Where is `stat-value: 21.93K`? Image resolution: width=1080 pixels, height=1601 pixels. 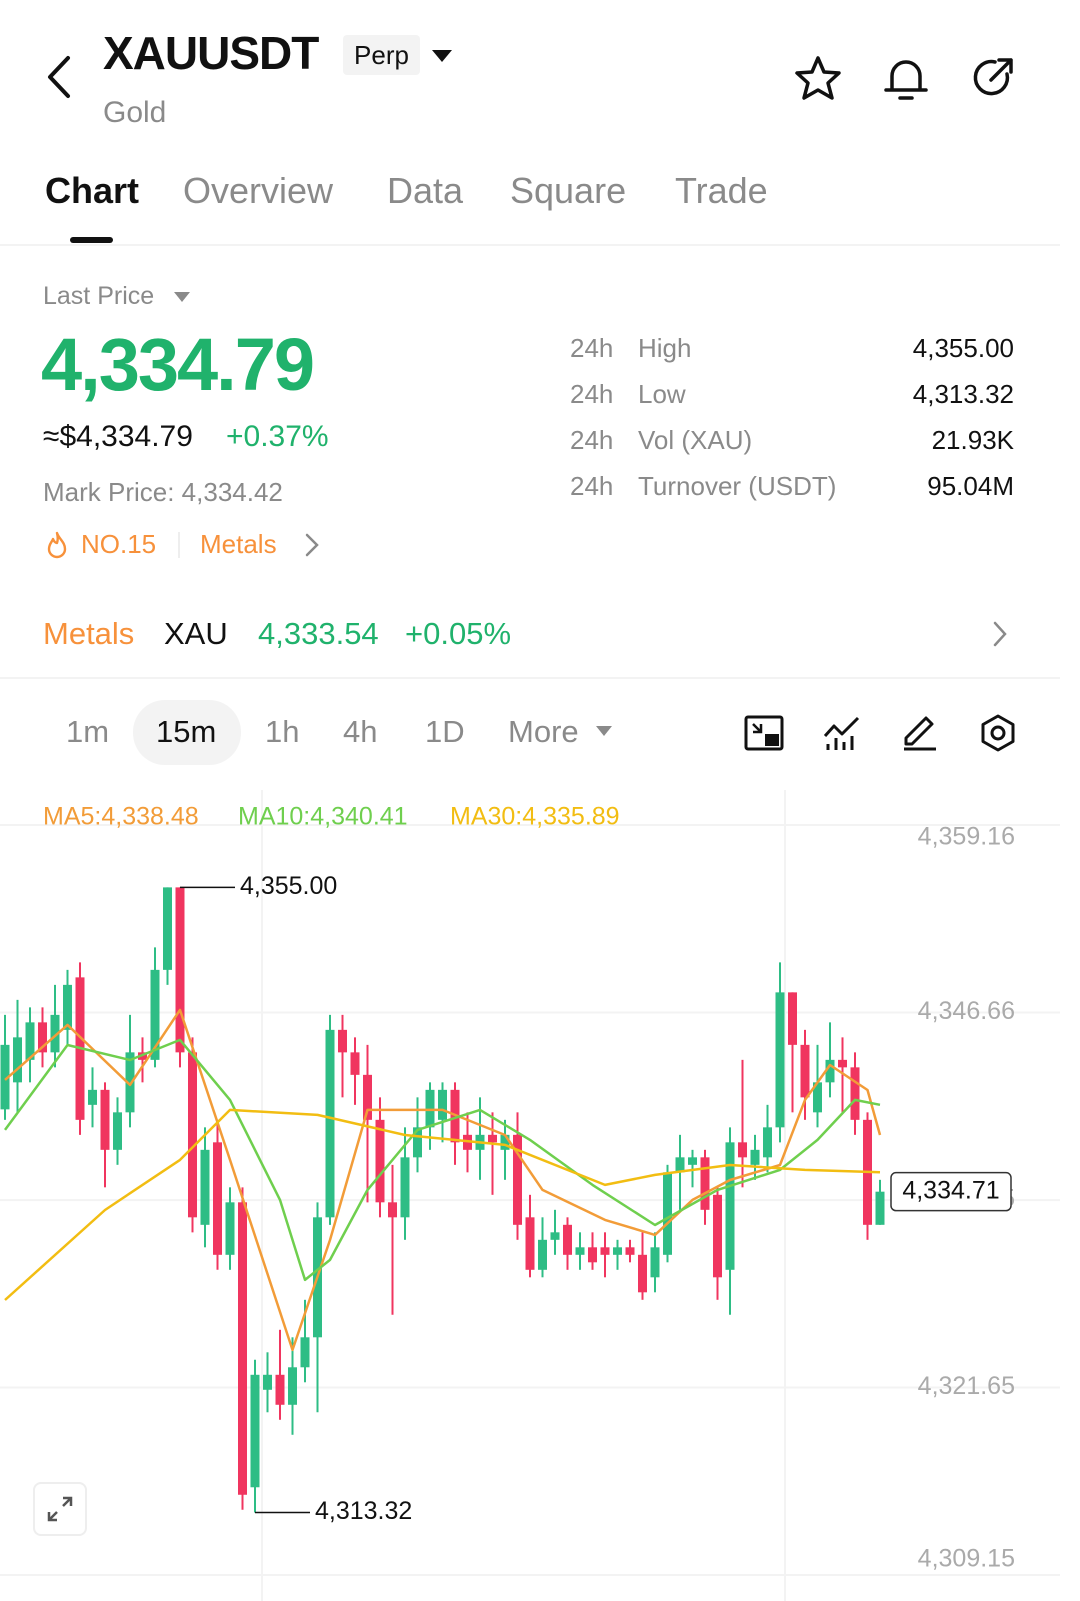 stat-value: 21.93K is located at coordinates (972, 440).